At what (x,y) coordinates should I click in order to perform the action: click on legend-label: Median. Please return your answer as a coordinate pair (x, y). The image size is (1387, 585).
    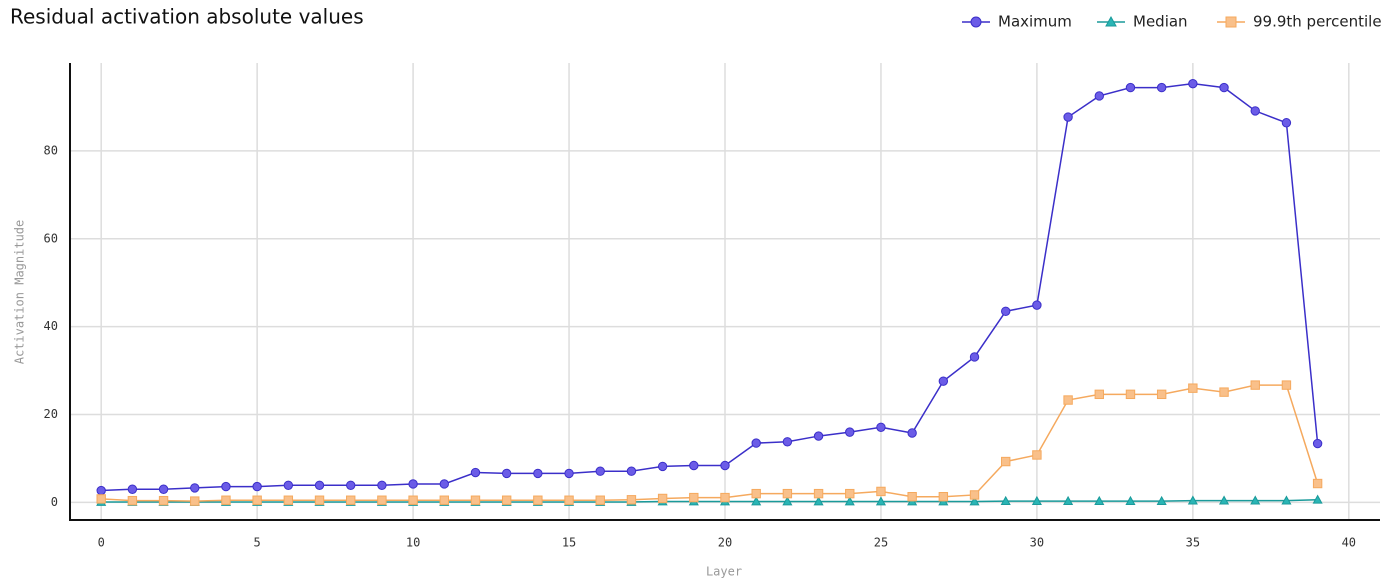
    Looking at the image, I should click on (1160, 22).